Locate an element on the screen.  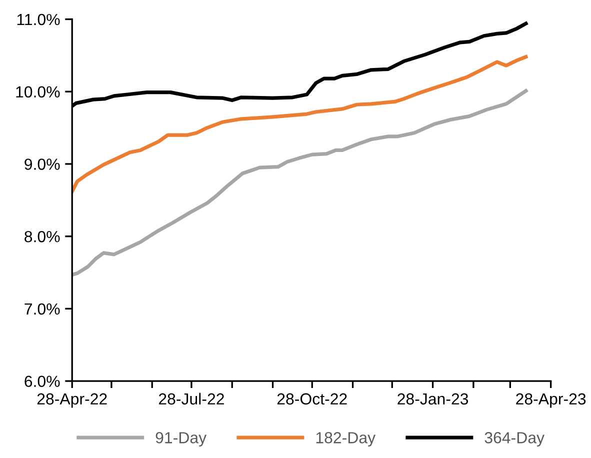
y-tick-label: 7.0% is located at coordinates (42, 309).